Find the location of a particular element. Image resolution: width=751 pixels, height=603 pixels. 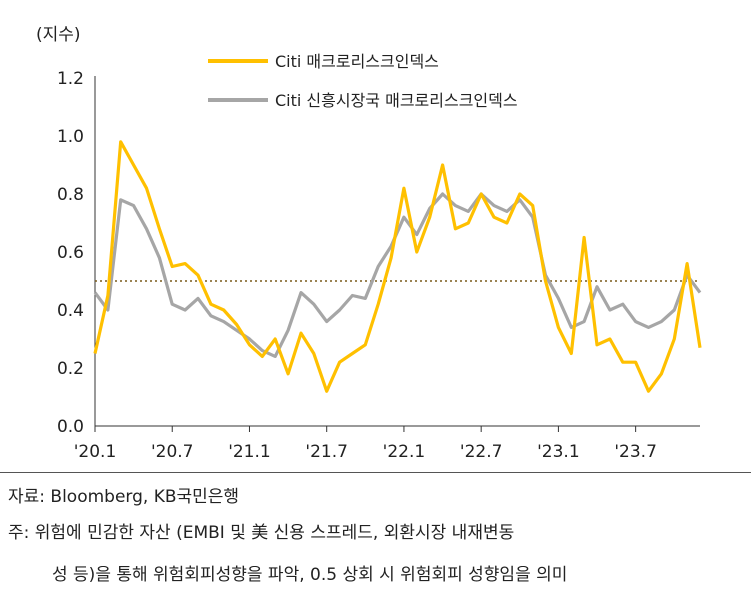

y-tick-label: 0.8 is located at coordinates (70, 195).